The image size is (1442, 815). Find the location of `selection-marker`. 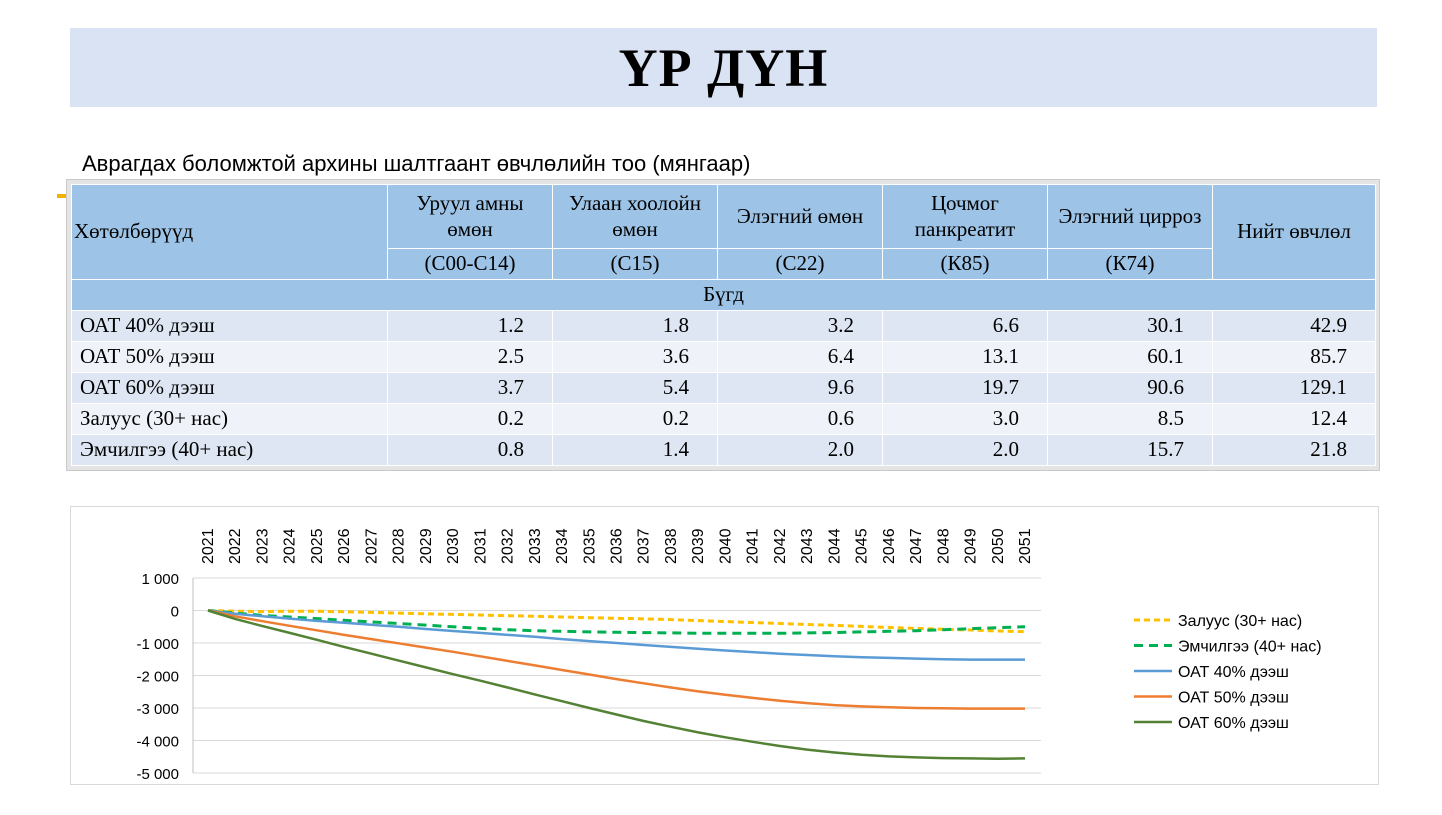

selection-marker is located at coordinates (62, 196).